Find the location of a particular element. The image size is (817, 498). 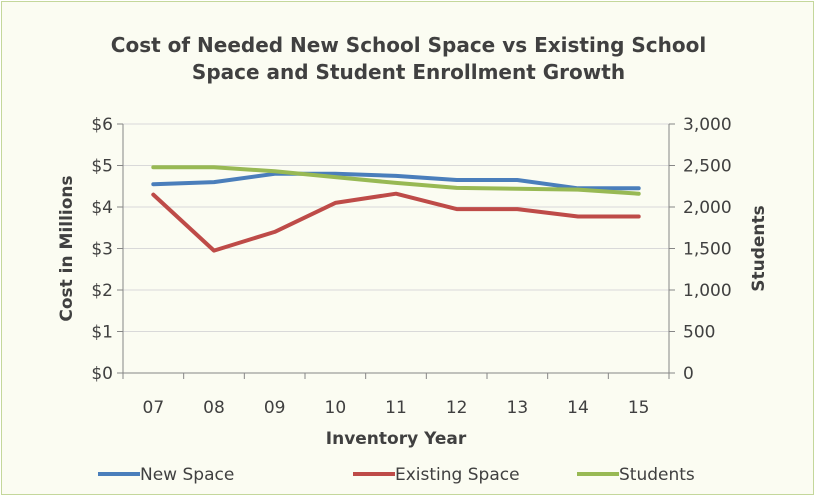

x-tick-label: 14 is located at coordinates (578, 408).